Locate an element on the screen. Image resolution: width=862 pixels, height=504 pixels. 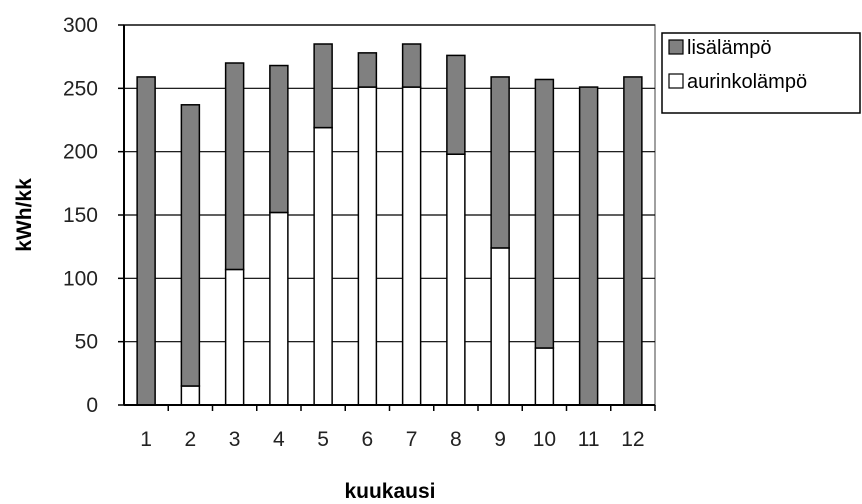
x-tick-label: 9 is located at coordinates (500, 439).